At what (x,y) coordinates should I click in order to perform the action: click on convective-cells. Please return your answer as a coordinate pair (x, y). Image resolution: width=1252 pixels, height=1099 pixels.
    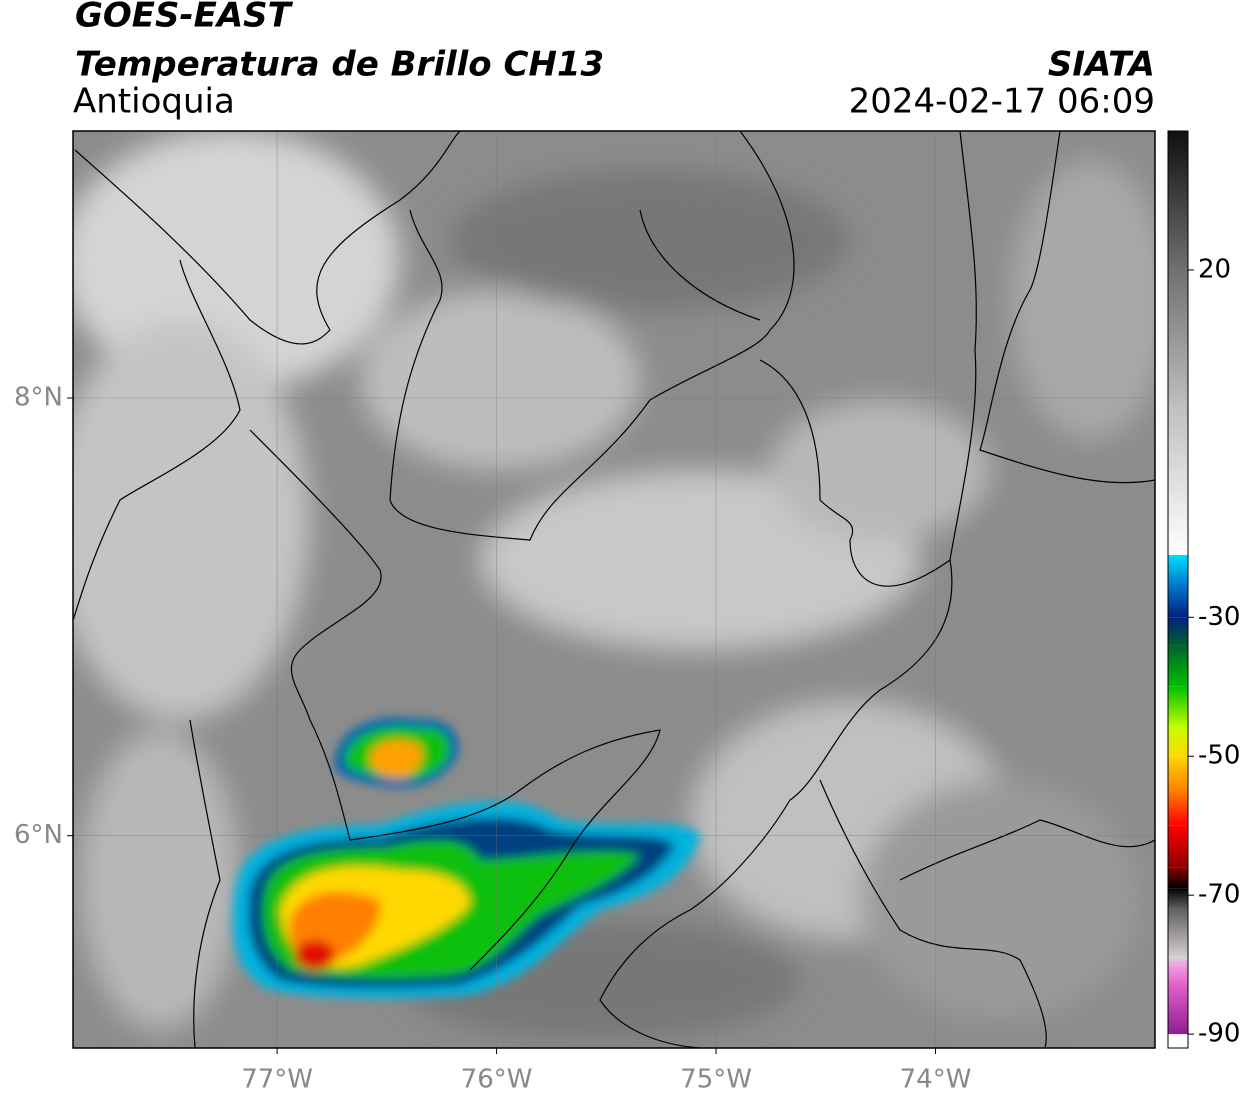
    Looking at the image, I should click on (466, 858).